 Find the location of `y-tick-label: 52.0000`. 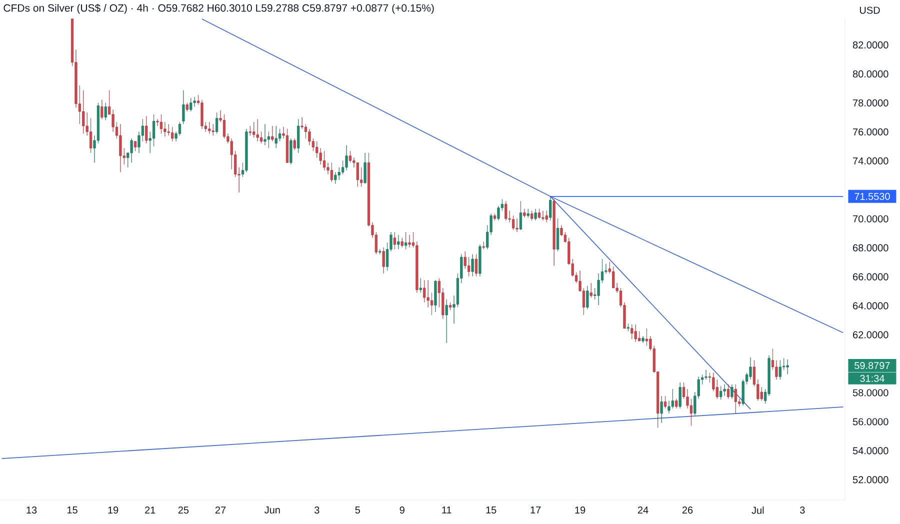

y-tick-label: 52.0000 is located at coordinates (870, 480).